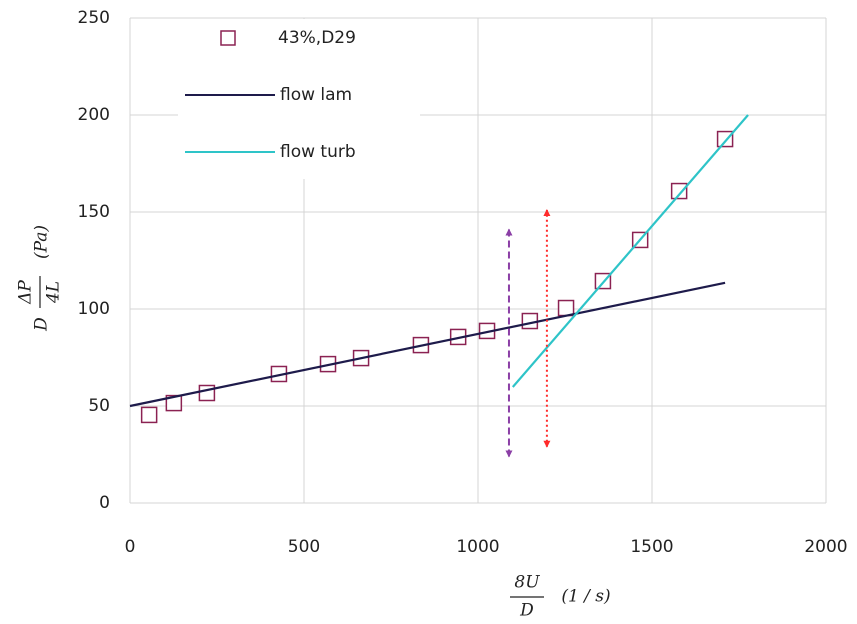 This screenshot has height=624, width=857. What do you see at coordinates (99, 406) in the screenshot?
I see `y-tick-label: 50` at bounding box center [99, 406].